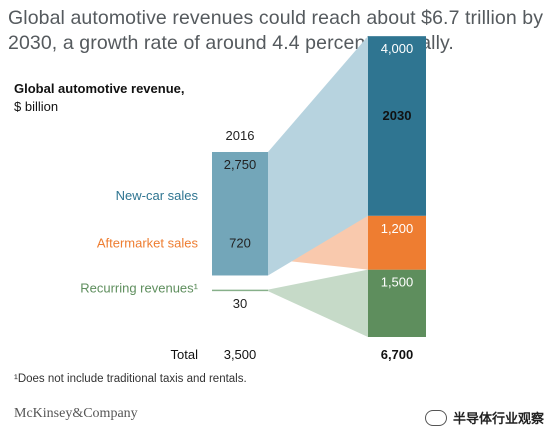  I want to click on bar-2016-new-car, so click(240, 214).